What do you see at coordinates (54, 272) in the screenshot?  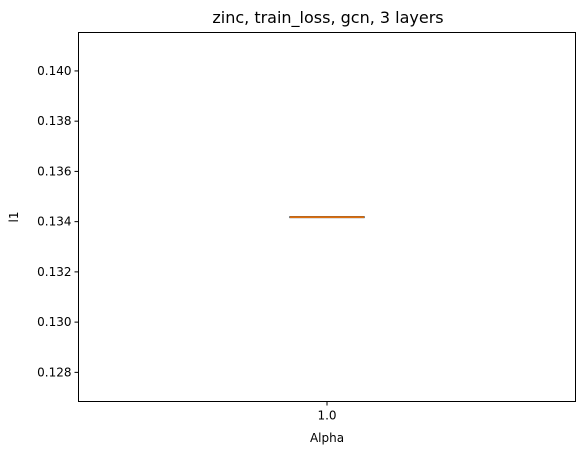 I see `y-tick-label: 0.132` at bounding box center [54, 272].